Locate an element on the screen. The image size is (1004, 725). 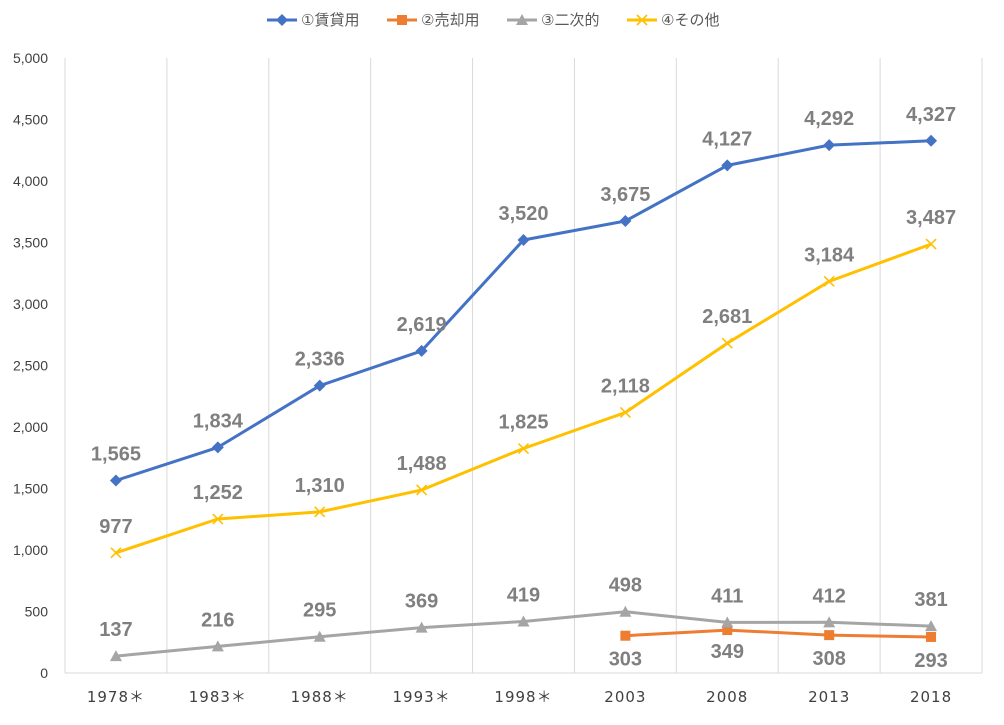
data-label: 2,336 is located at coordinates (320, 360).